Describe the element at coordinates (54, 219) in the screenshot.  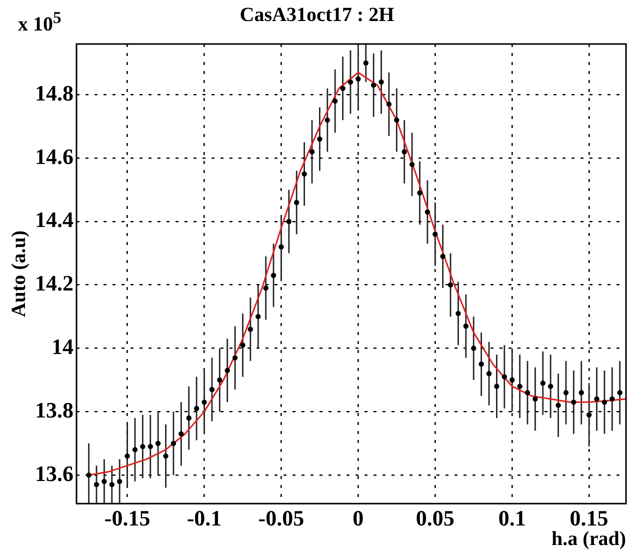
I see `y-tick-label: 14.4` at that location.